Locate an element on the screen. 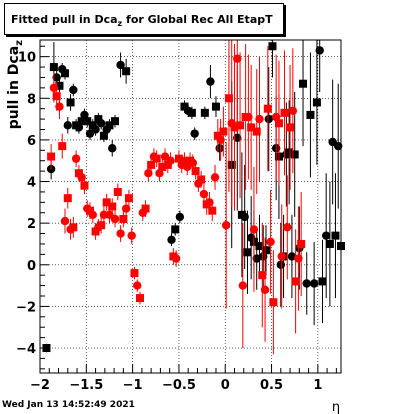 The image size is (400, 414). y-tick-label: −4 is located at coordinates (26, 349).